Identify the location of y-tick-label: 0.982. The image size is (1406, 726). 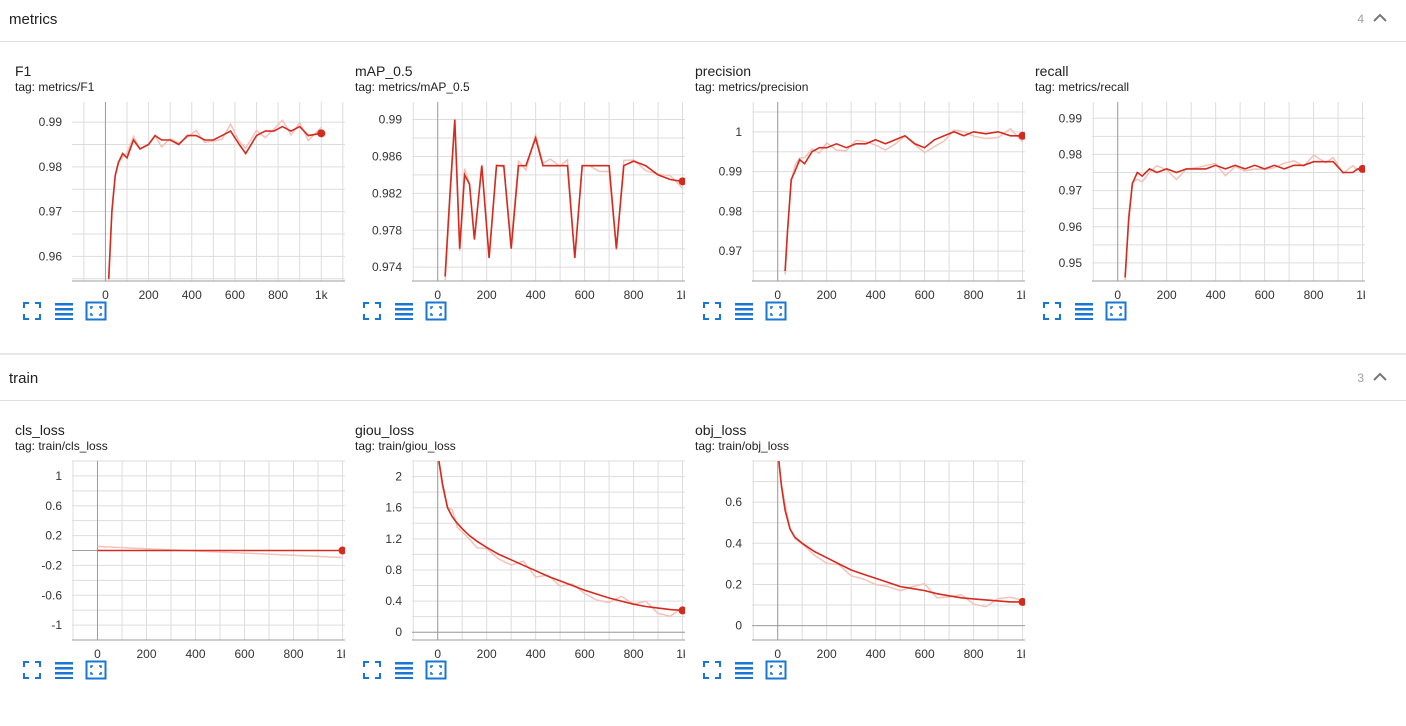
(387, 193).